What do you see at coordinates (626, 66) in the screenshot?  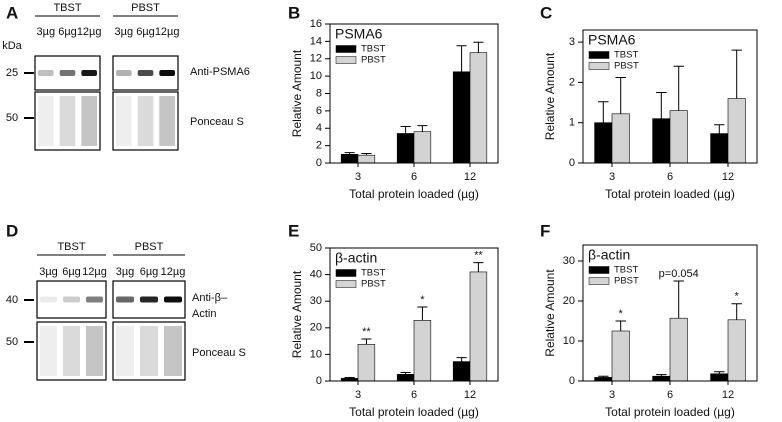 I see `legend-label: PBST` at bounding box center [626, 66].